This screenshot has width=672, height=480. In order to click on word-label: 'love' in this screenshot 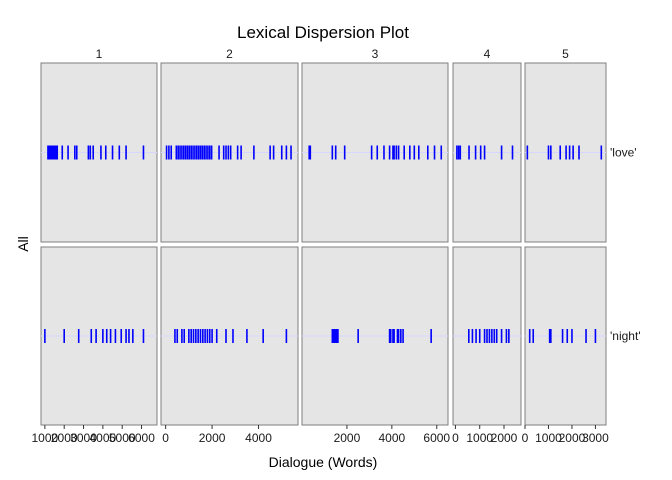, I will do `click(623, 153)`.